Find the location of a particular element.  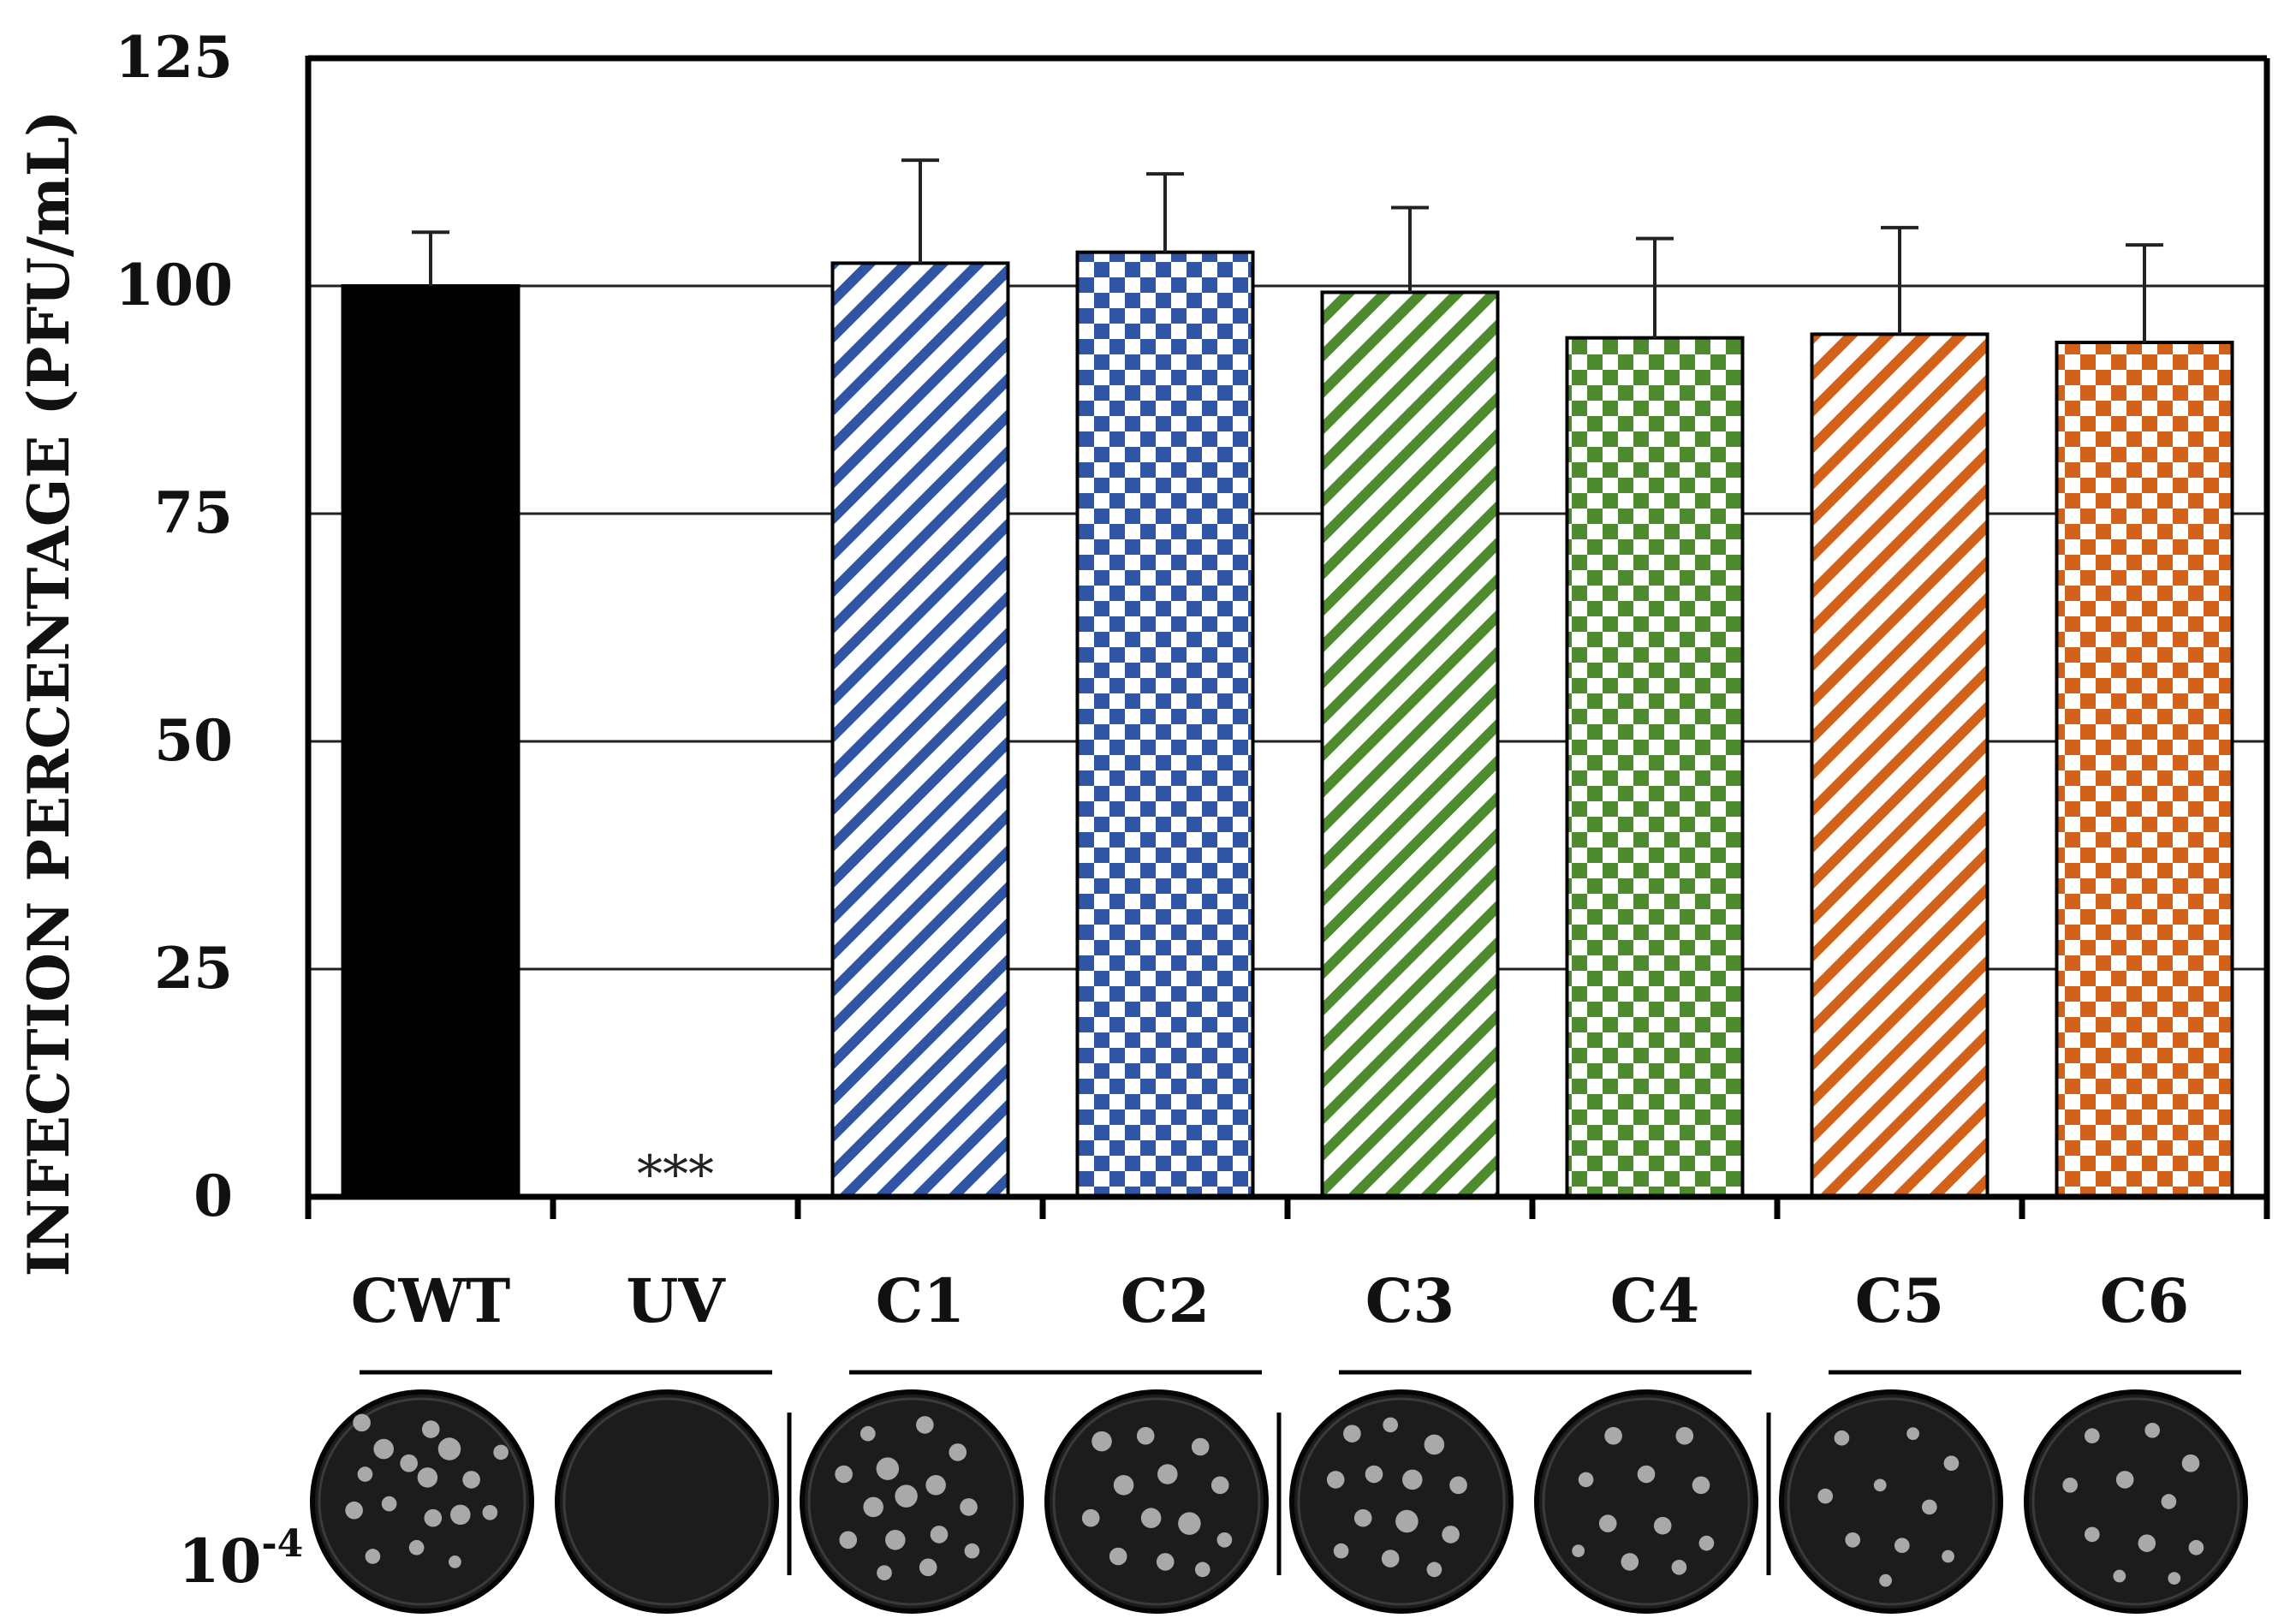

y-tick-label: 50 is located at coordinates (193, 740).